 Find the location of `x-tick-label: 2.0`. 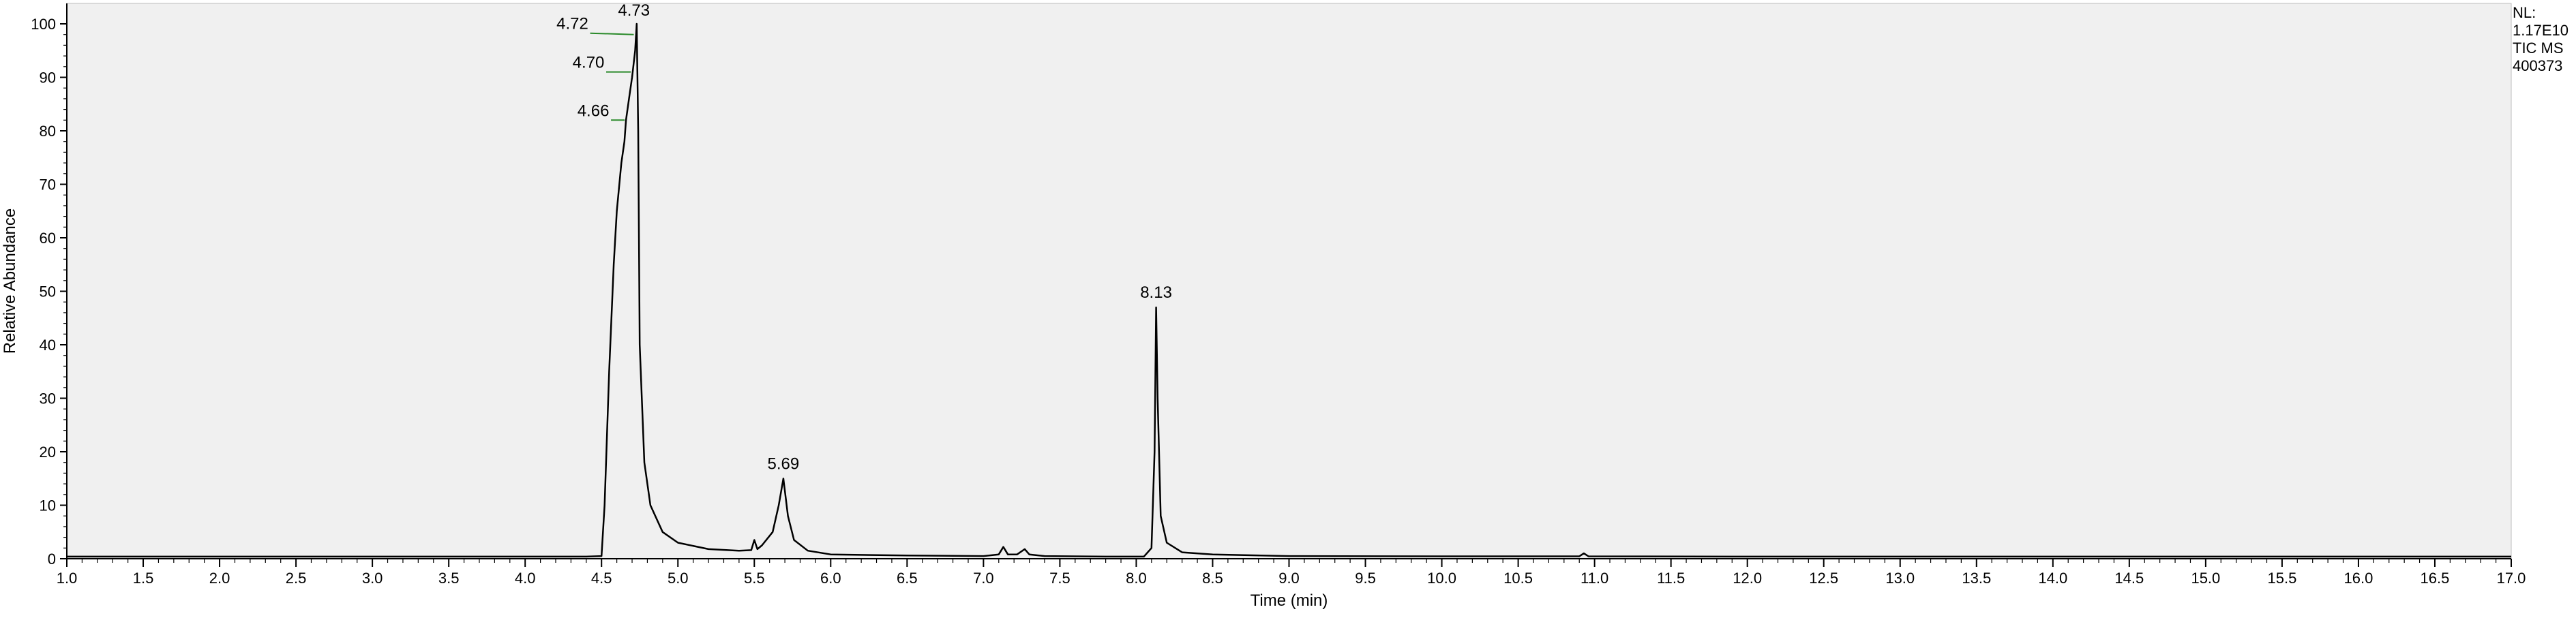

x-tick-label: 2.0 is located at coordinates (220, 578).